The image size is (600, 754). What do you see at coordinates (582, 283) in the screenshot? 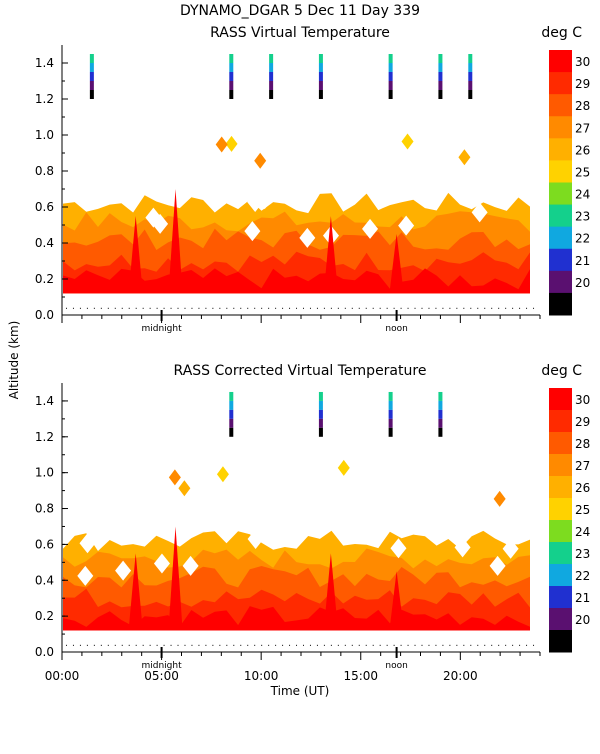
I see `colorbar-label: 20` at bounding box center [582, 283].